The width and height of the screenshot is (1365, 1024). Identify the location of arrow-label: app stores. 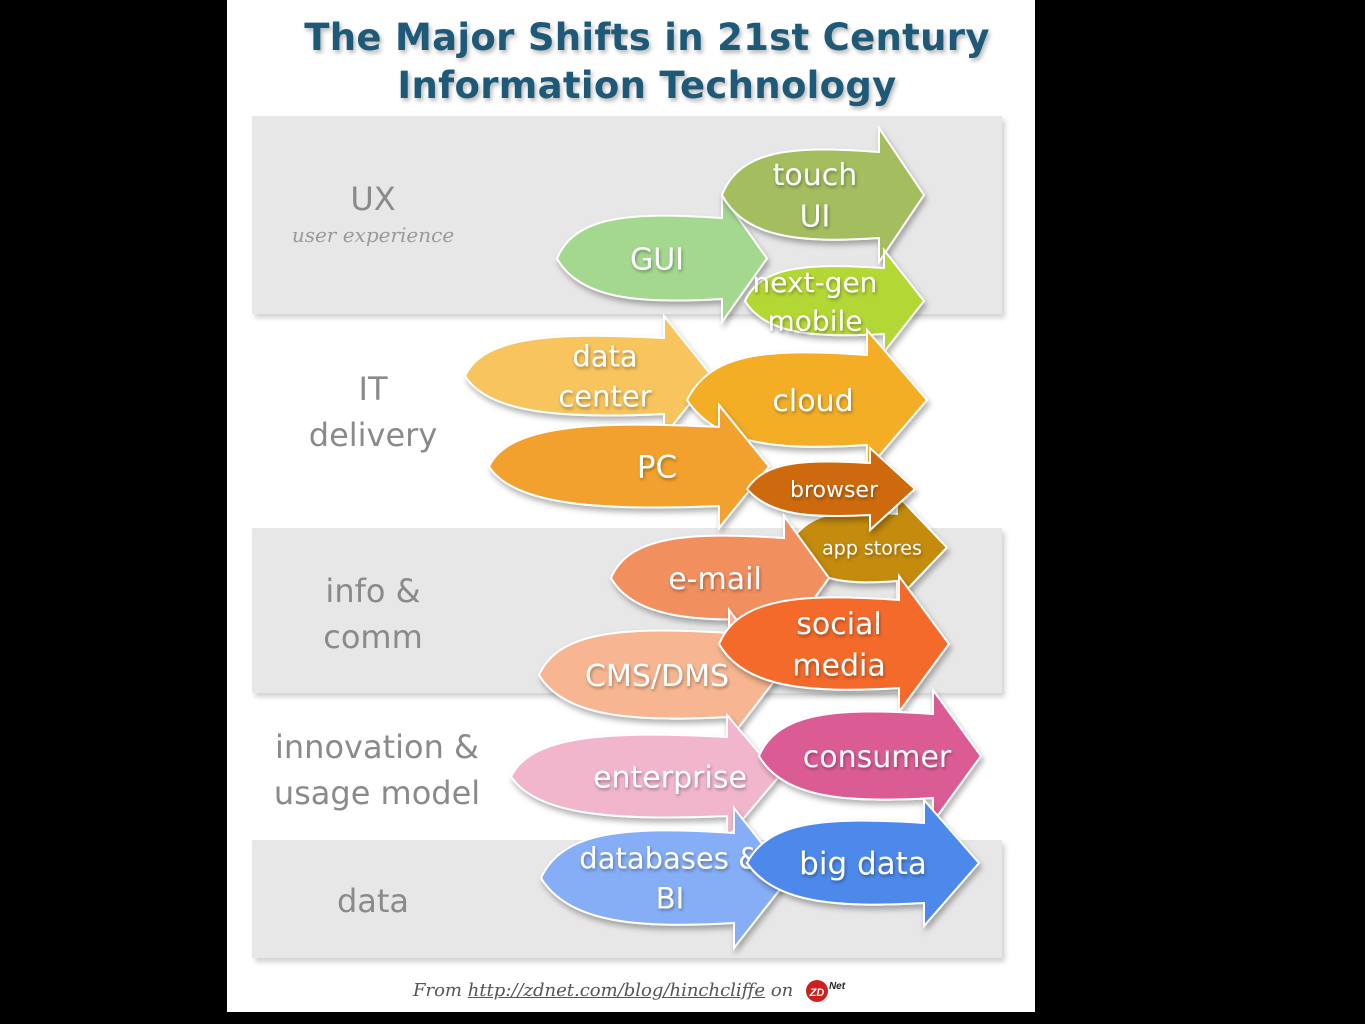
(872, 548).